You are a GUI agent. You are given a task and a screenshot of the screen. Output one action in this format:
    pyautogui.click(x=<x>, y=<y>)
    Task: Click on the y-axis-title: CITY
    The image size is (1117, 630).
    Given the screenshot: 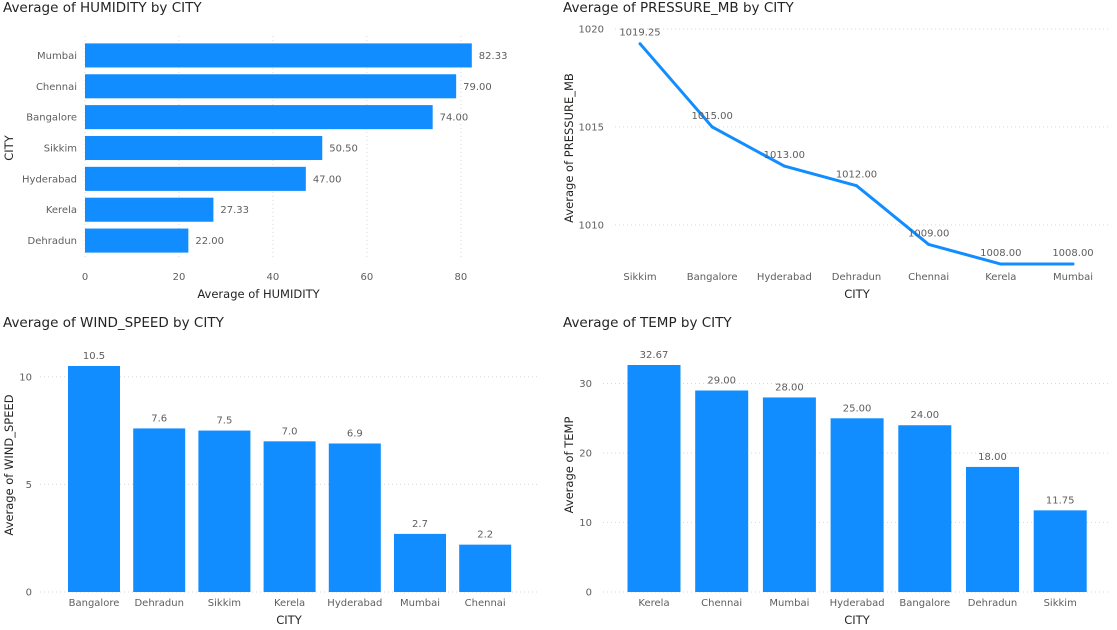 What is the action you would take?
    pyautogui.click(x=9, y=147)
    